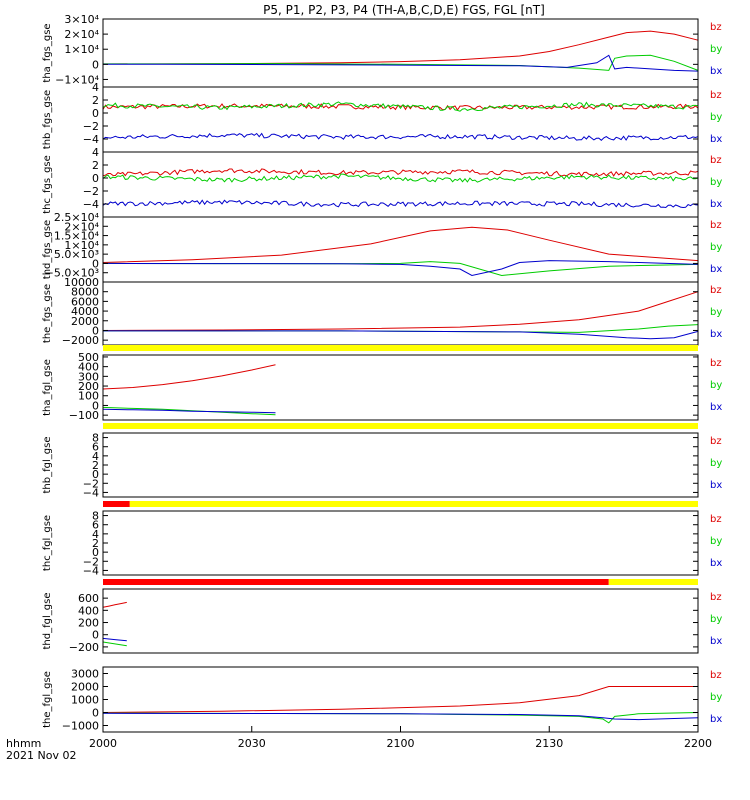 Image resolution: width=750 pixels, height=800 pixels. Describe the element at coordinates (85, 674) in the screenshot. I see `y-tick-label: 3000` at that location.